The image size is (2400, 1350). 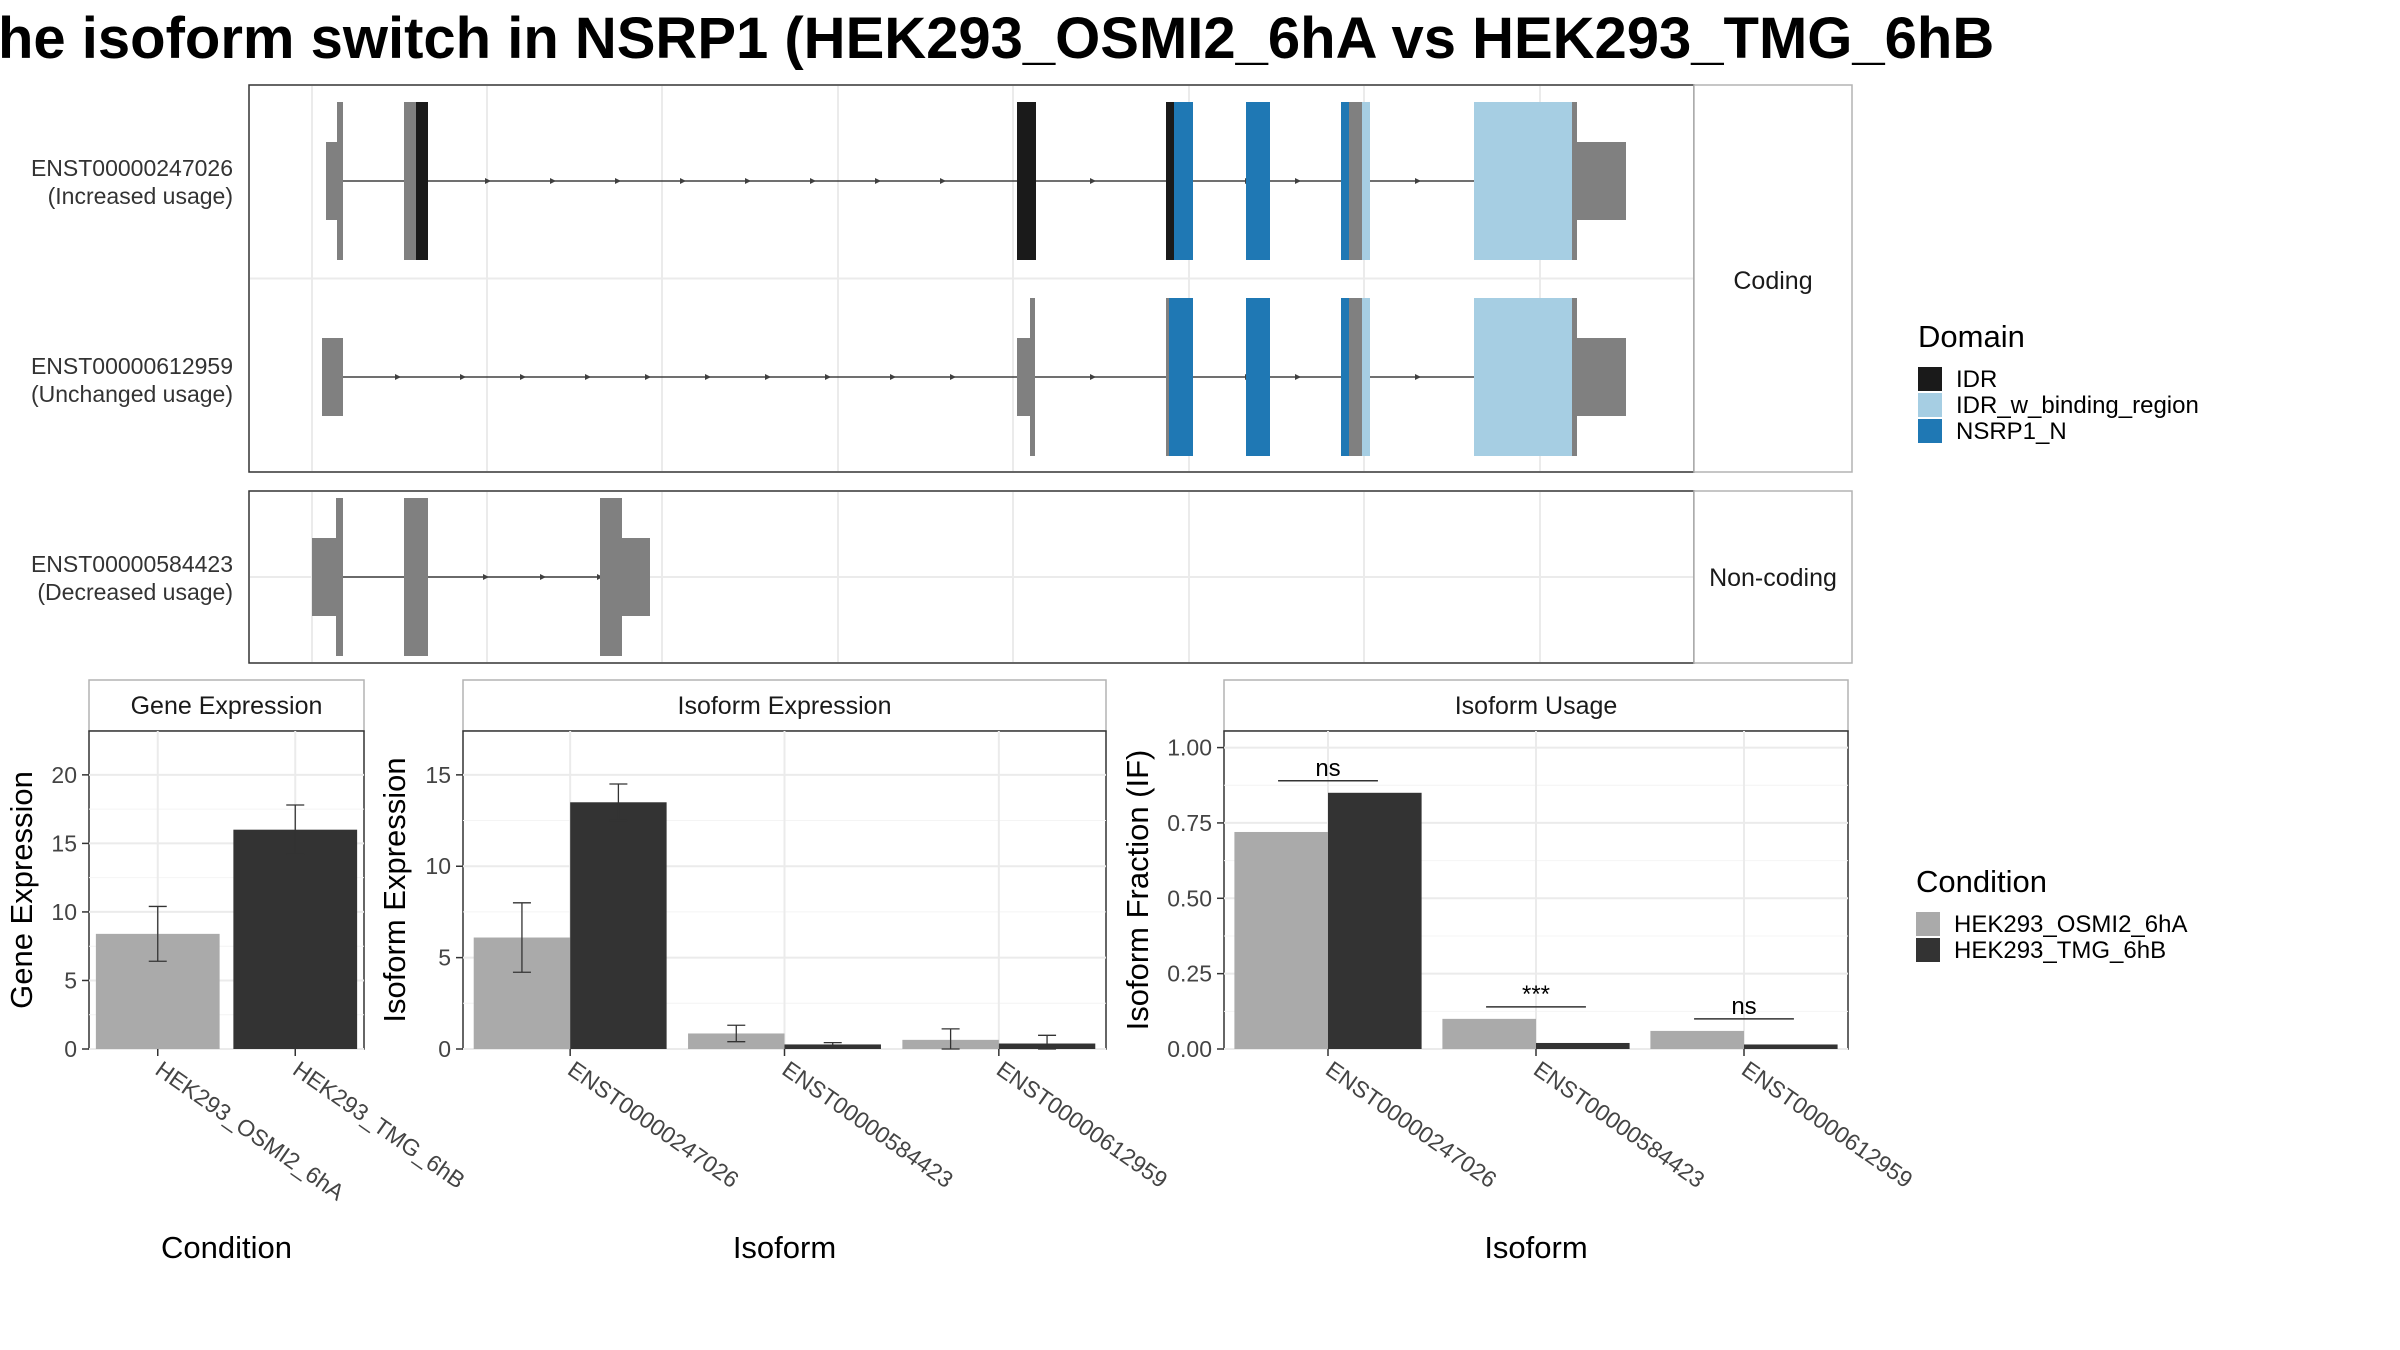 I want to click on coding-facet-strip, so click(x=1773, y=278).